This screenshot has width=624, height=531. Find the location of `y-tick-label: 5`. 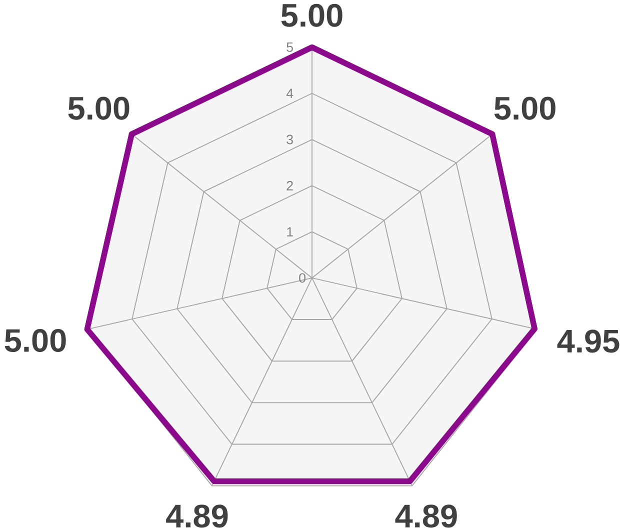

y-tick-label: 5 is located at coordinates (289, 47).